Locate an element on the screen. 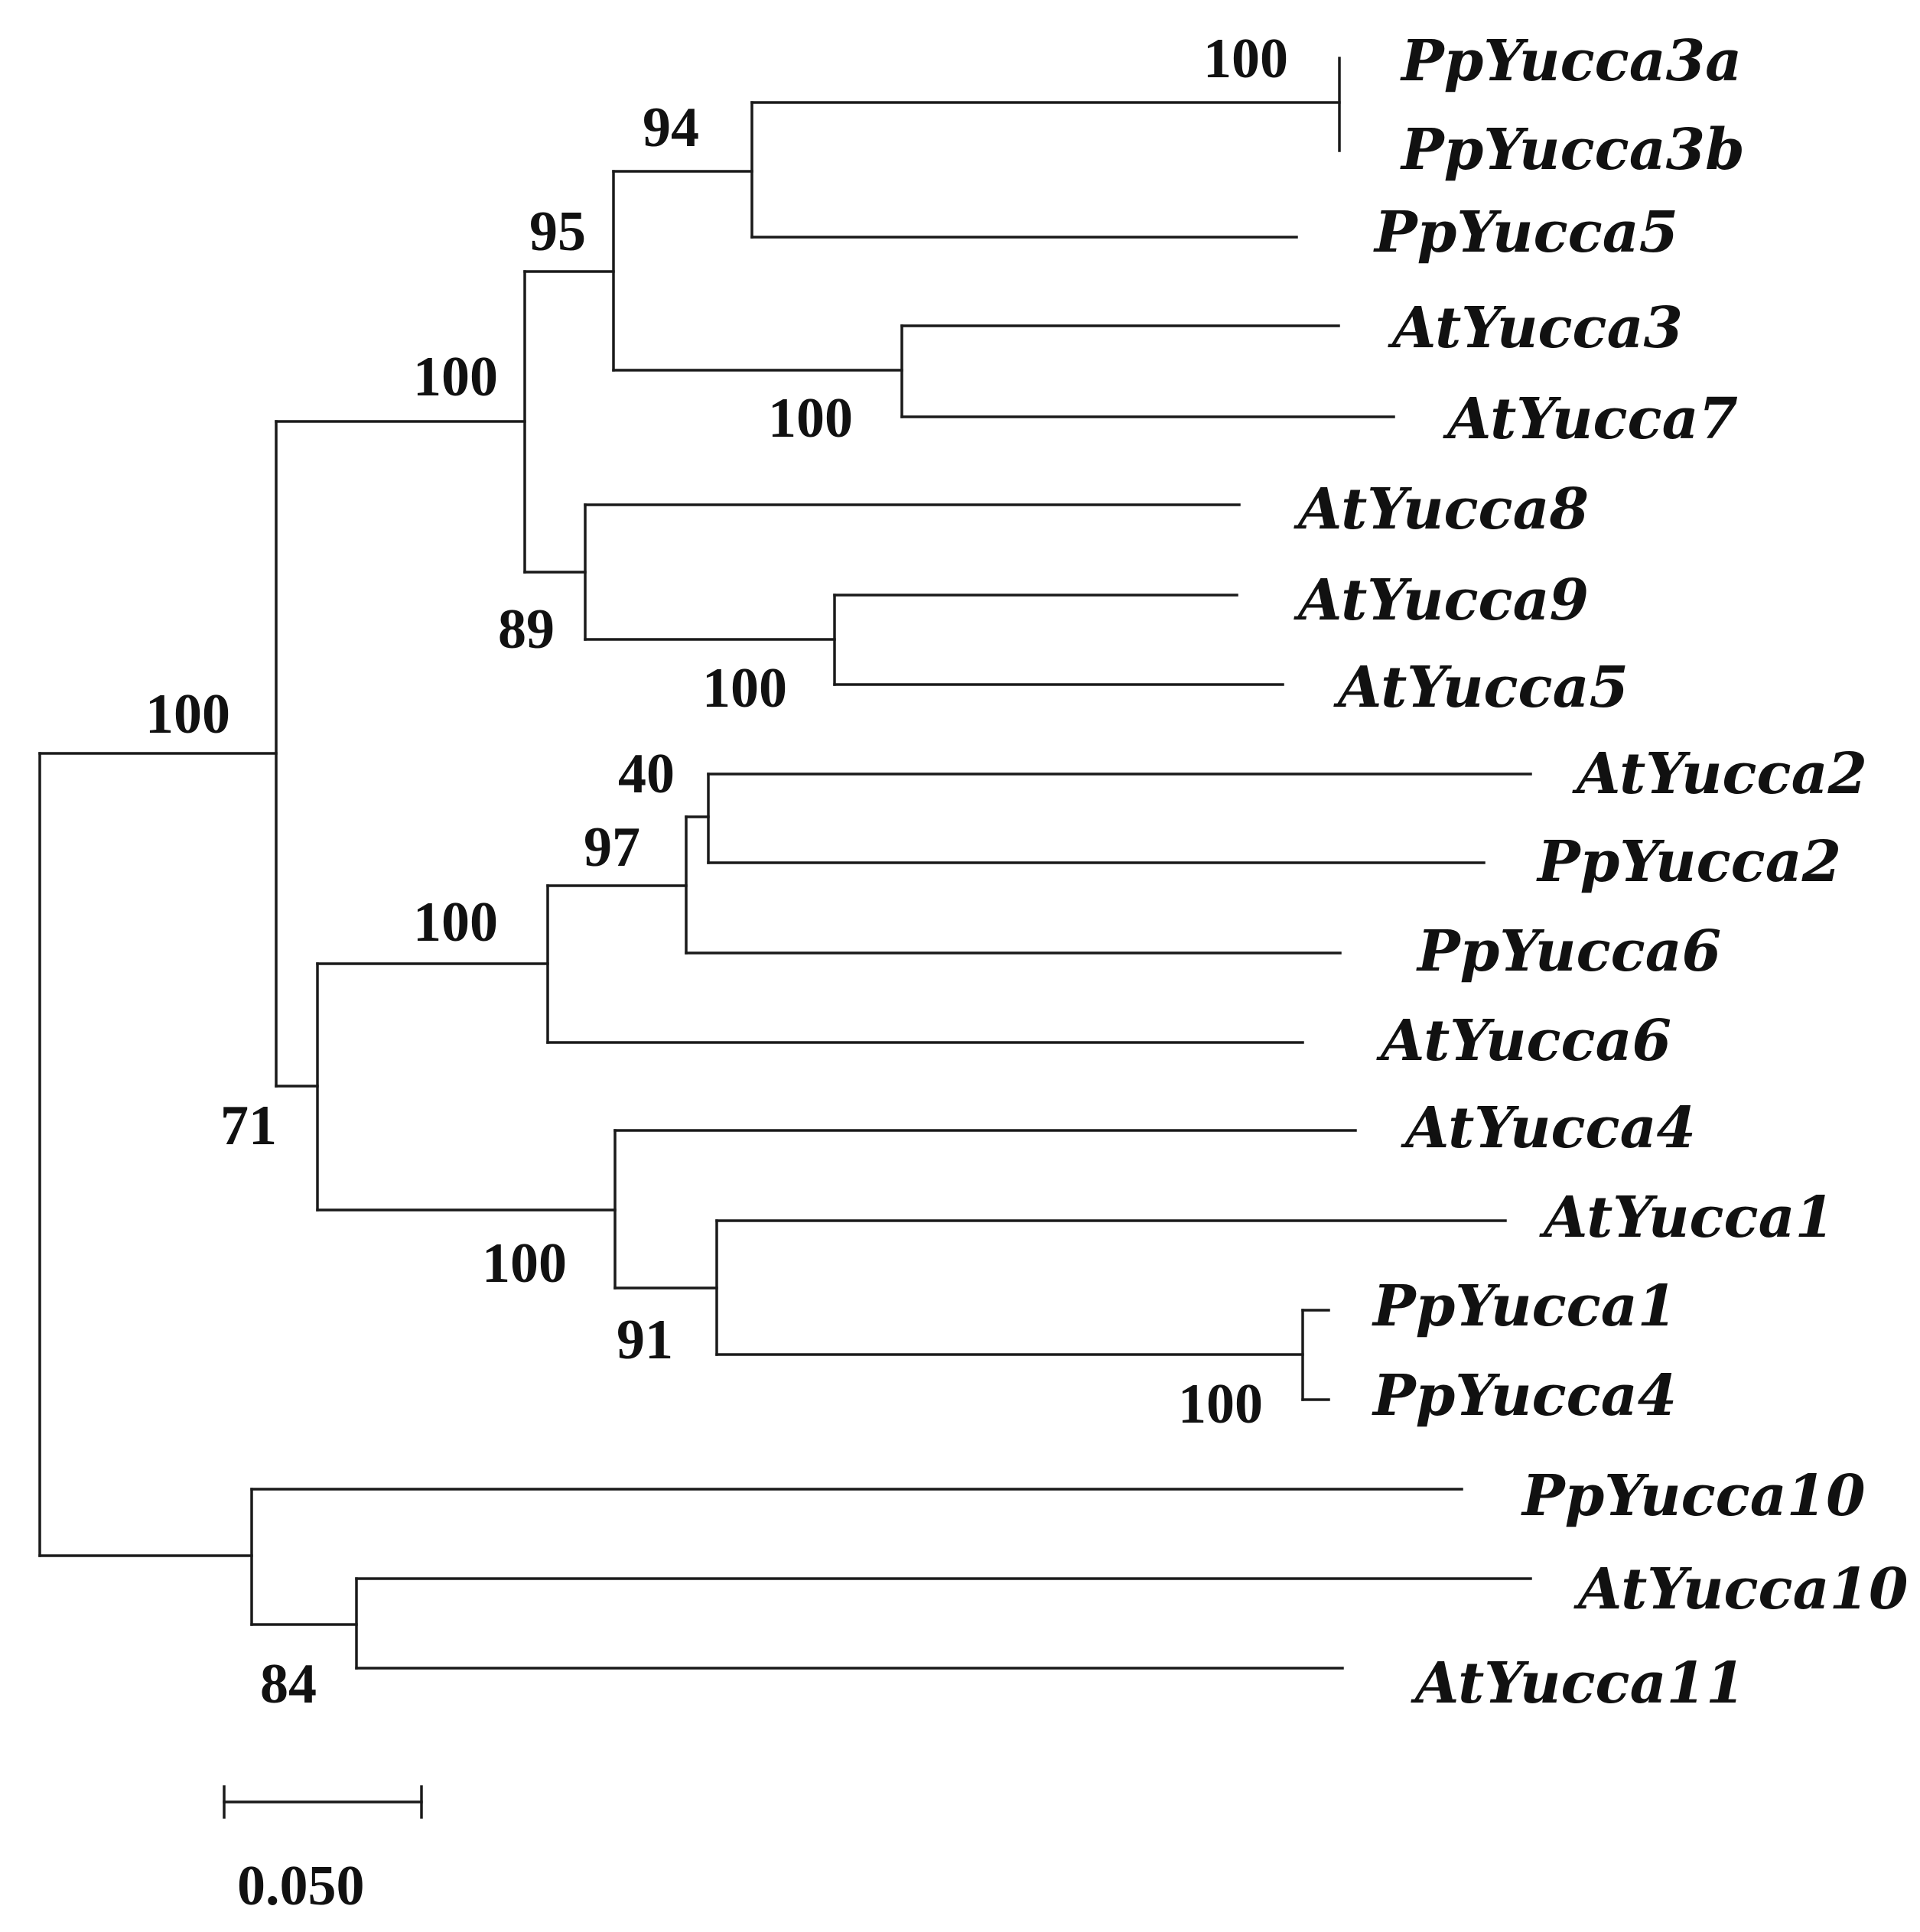 This screenshot has height=1932, width=1920. leaf-label: AtYucca11 is located at coordinates (1578, 1683).